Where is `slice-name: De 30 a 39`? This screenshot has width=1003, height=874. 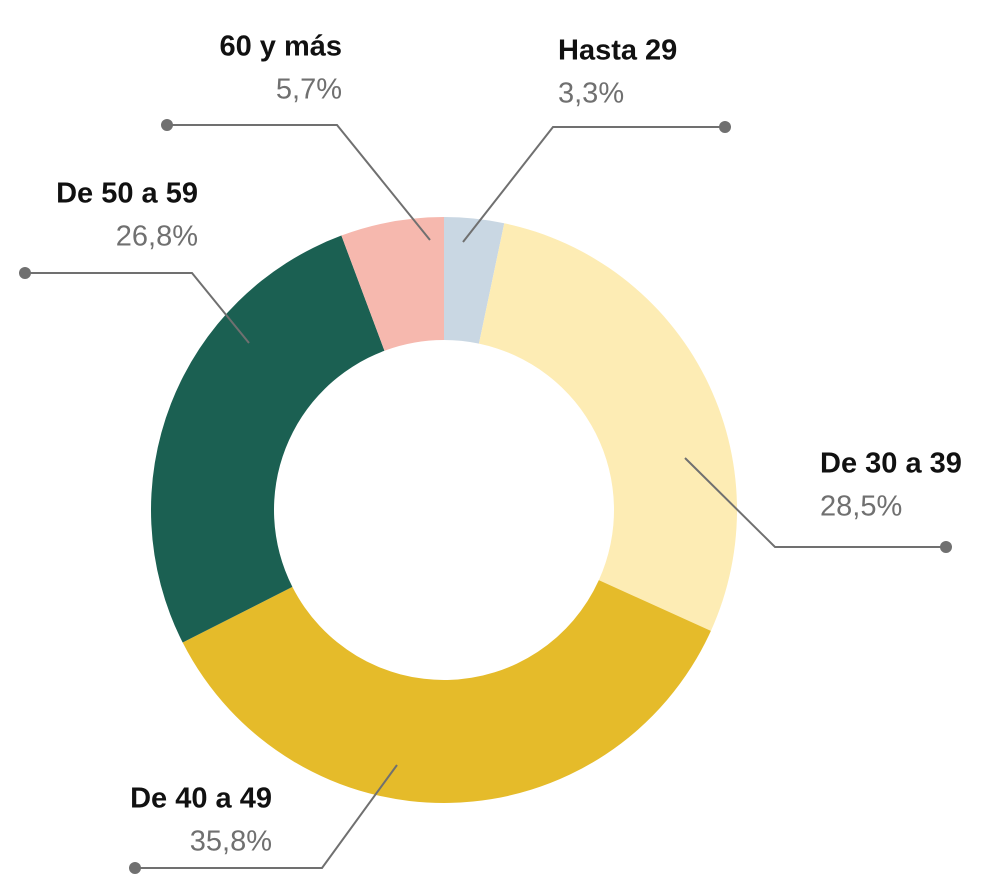 slice-name: De 30 a 39 is located at coordinates (891, 464).